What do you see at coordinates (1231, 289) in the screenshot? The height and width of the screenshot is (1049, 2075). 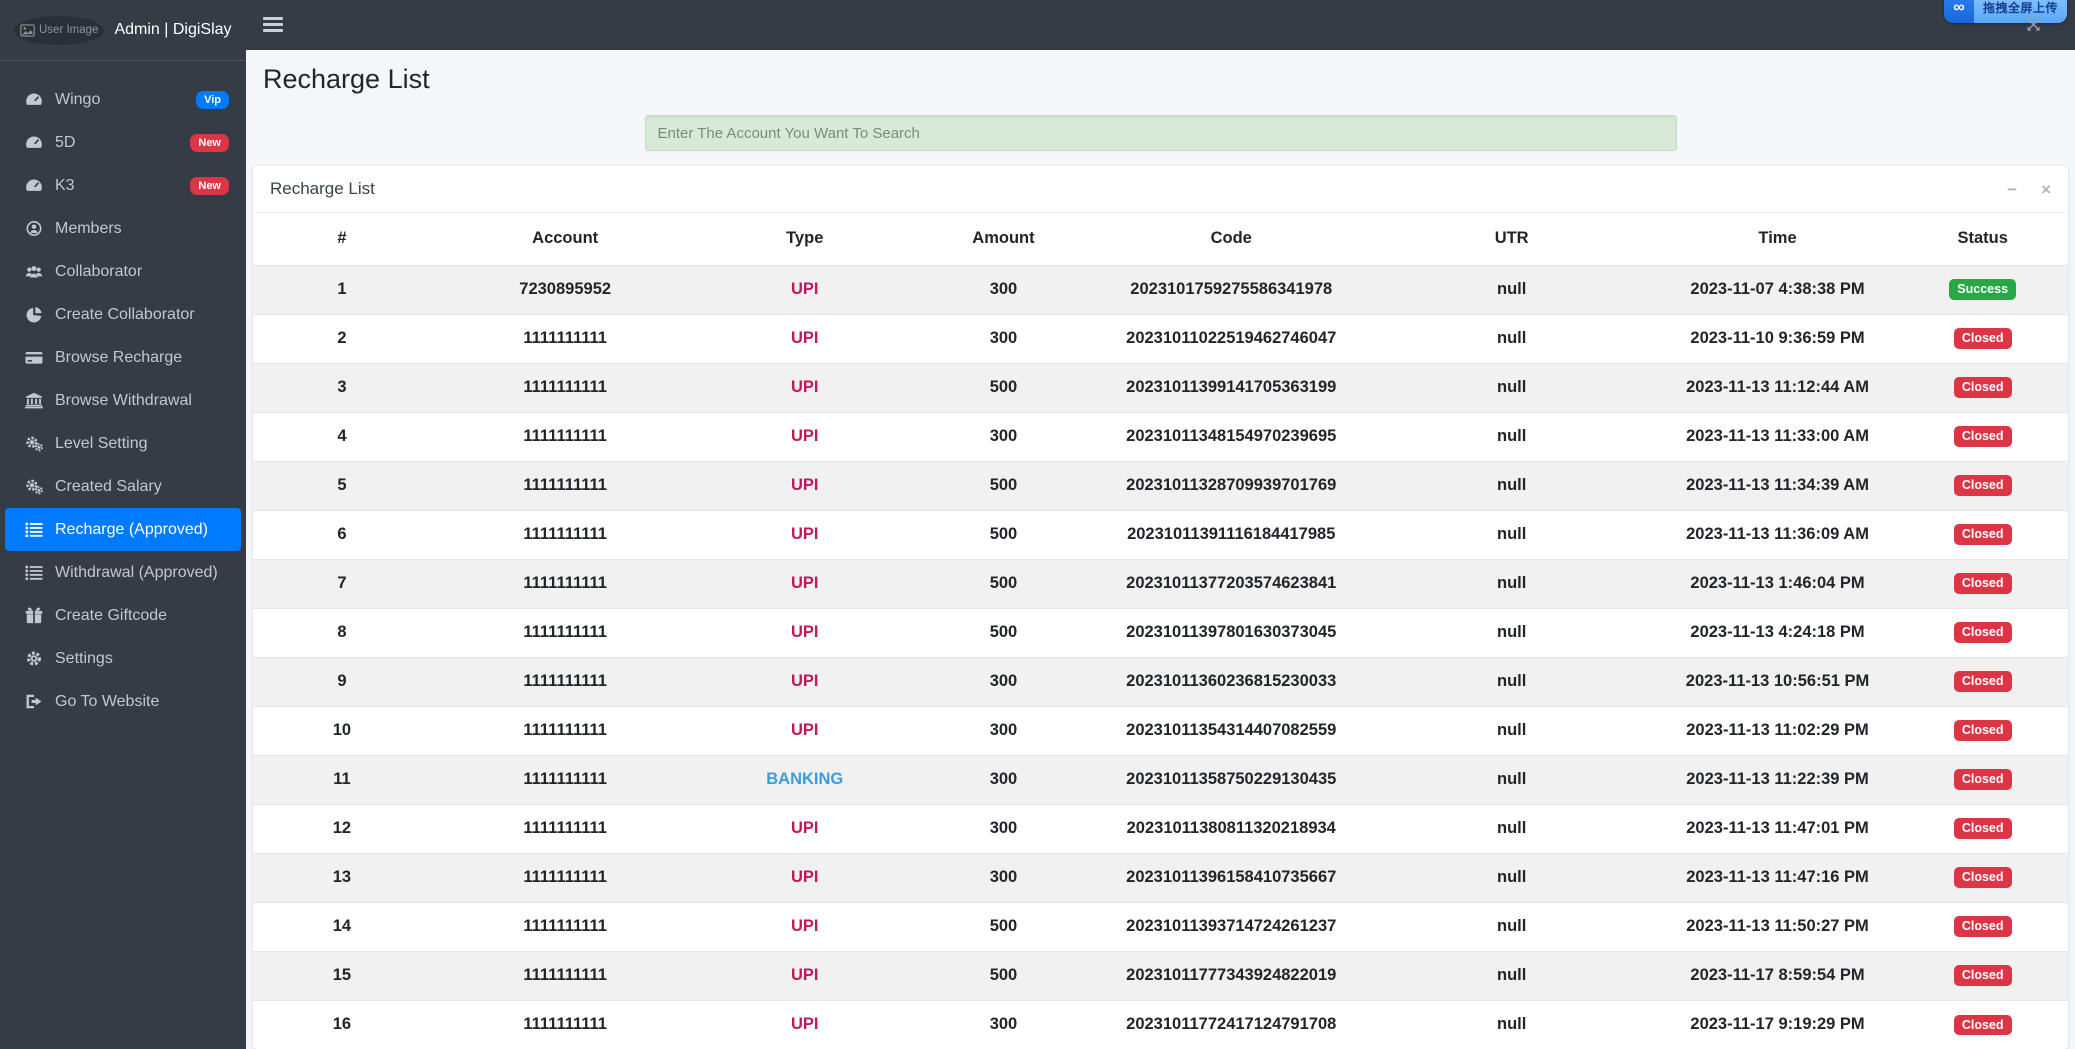 I see `cell-code: 2023101759275586341978` at bounding box center [1231, 289].